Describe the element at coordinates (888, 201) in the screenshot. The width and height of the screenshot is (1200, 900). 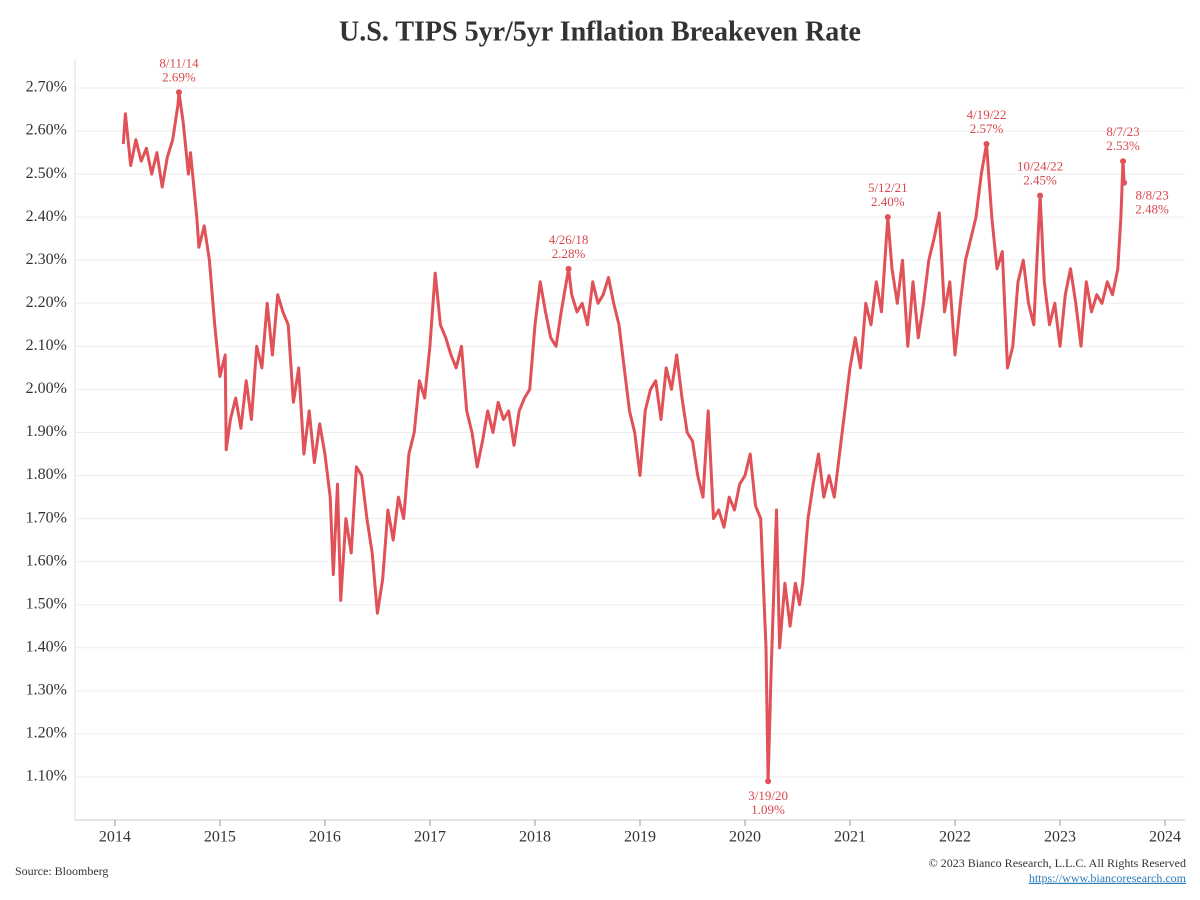
I see `annotation-value: 2.40%` at that location.